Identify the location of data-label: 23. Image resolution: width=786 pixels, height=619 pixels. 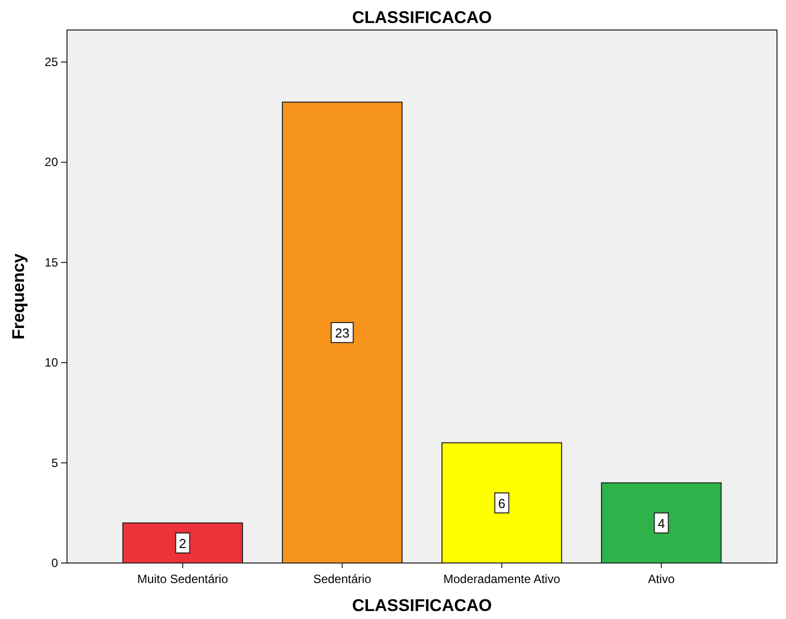
(342, 333).